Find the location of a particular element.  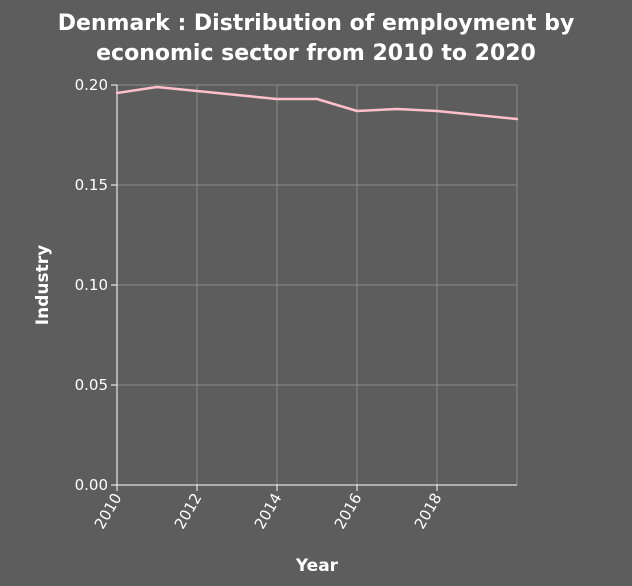

y-tick-label-4: 0.20 is located at coordinates (91, 85).